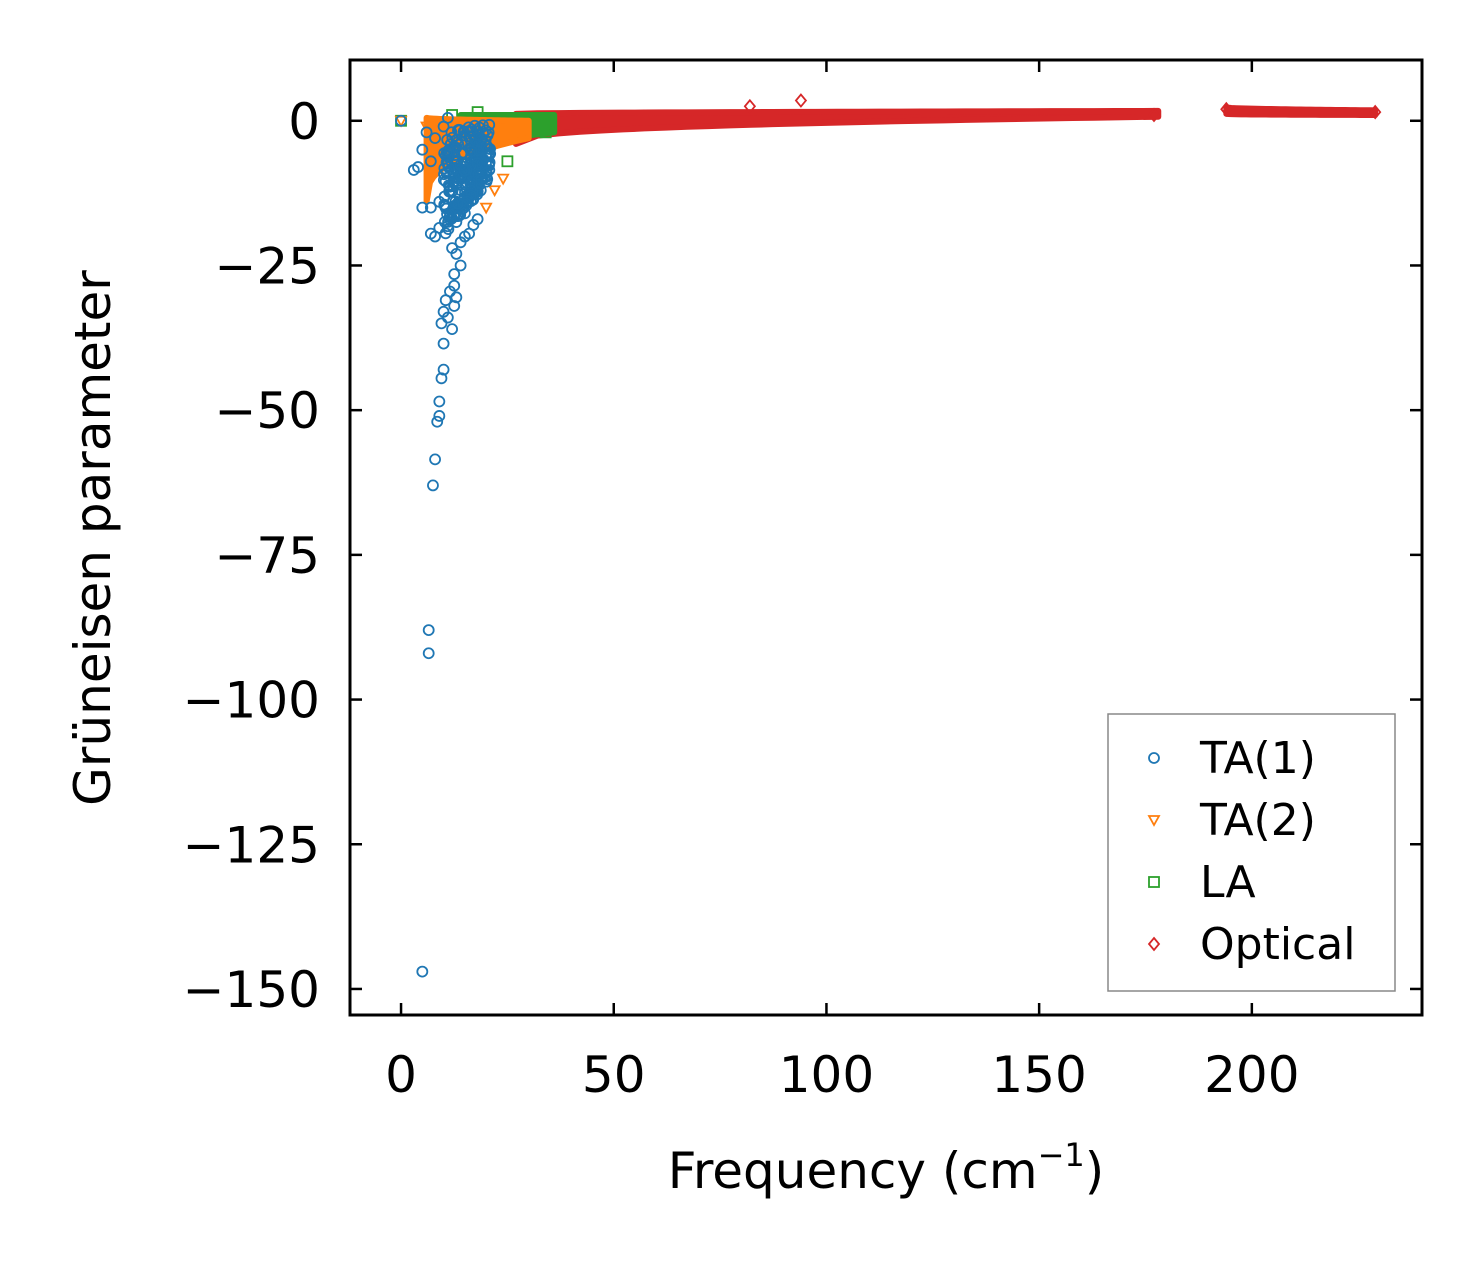 Image resolution: width=1480 pixels, height=1264 pixels. I want to click on y-tick-label: 0, so click(304, 122).